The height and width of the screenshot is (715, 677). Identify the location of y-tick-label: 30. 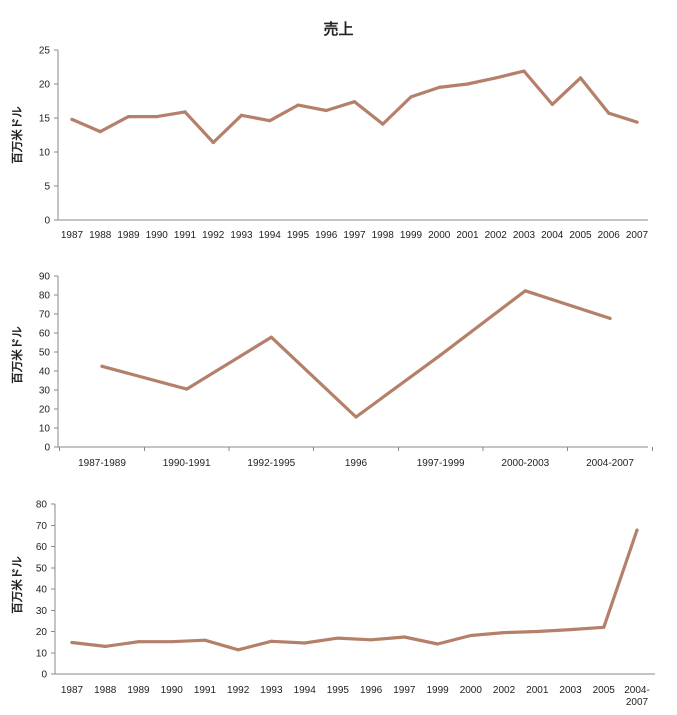
(45, 391).